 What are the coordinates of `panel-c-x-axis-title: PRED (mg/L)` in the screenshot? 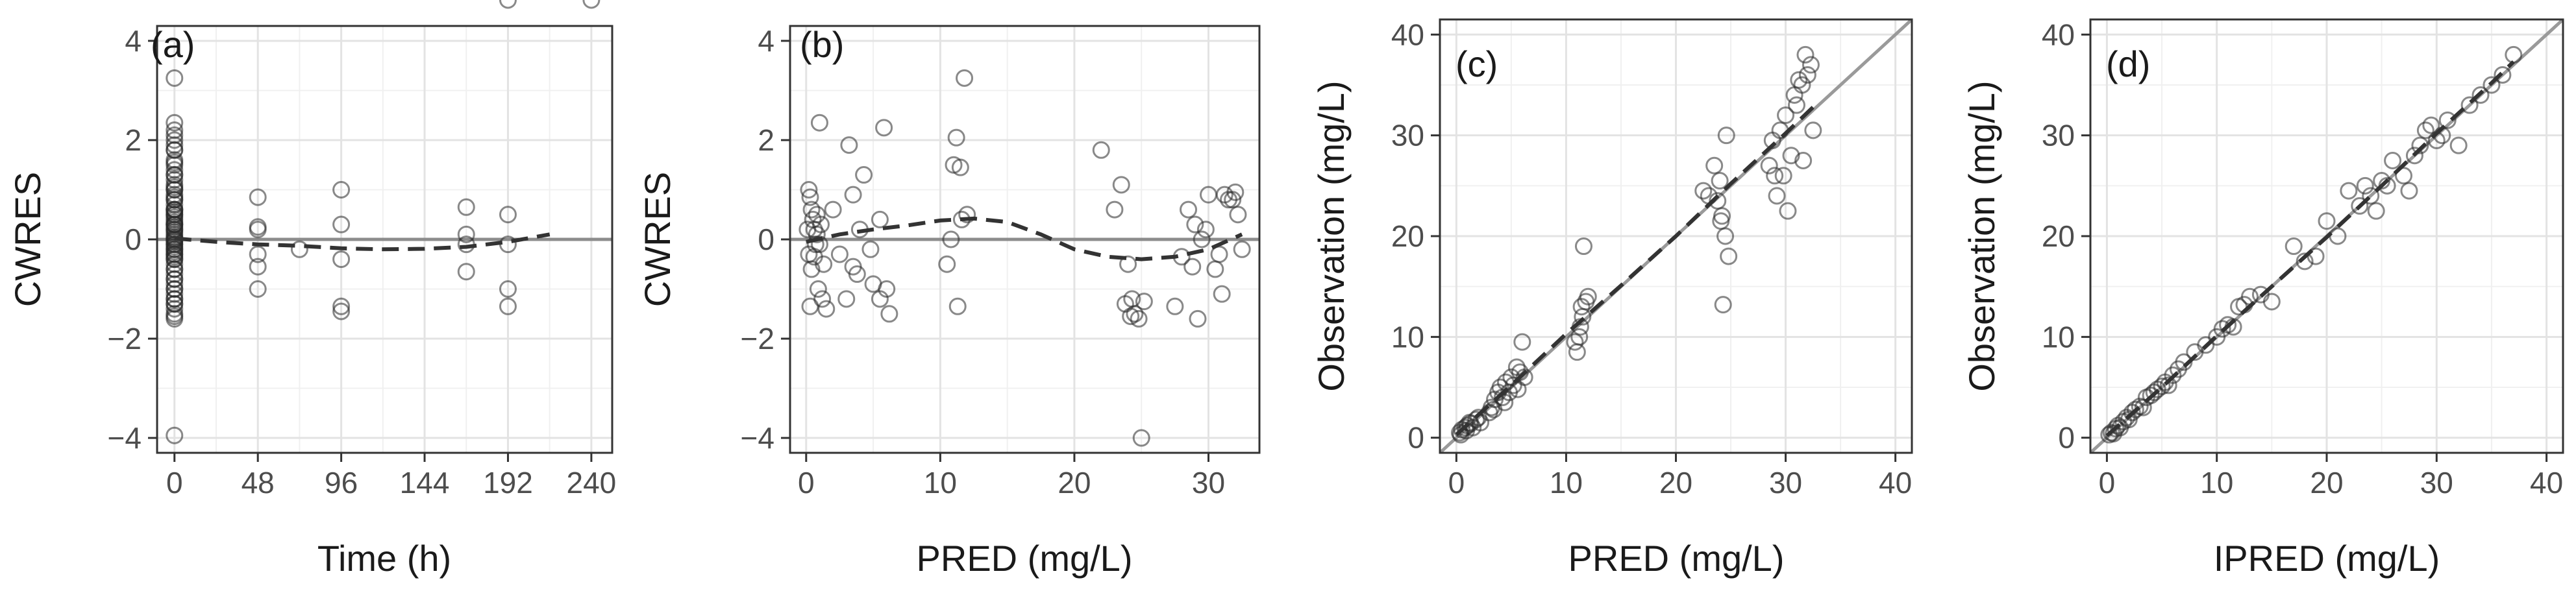 It's located at (1676, 558).